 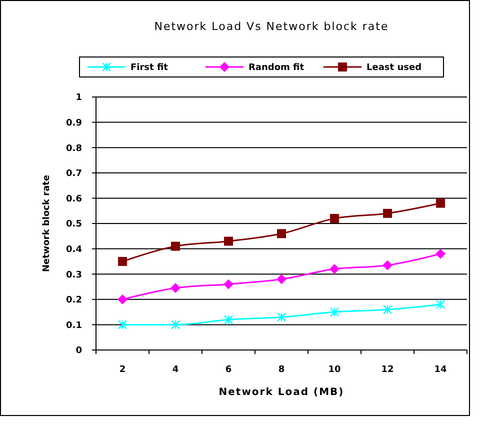 I want to click on y-axis-title: Network block rate, so click(x=47, y=223).